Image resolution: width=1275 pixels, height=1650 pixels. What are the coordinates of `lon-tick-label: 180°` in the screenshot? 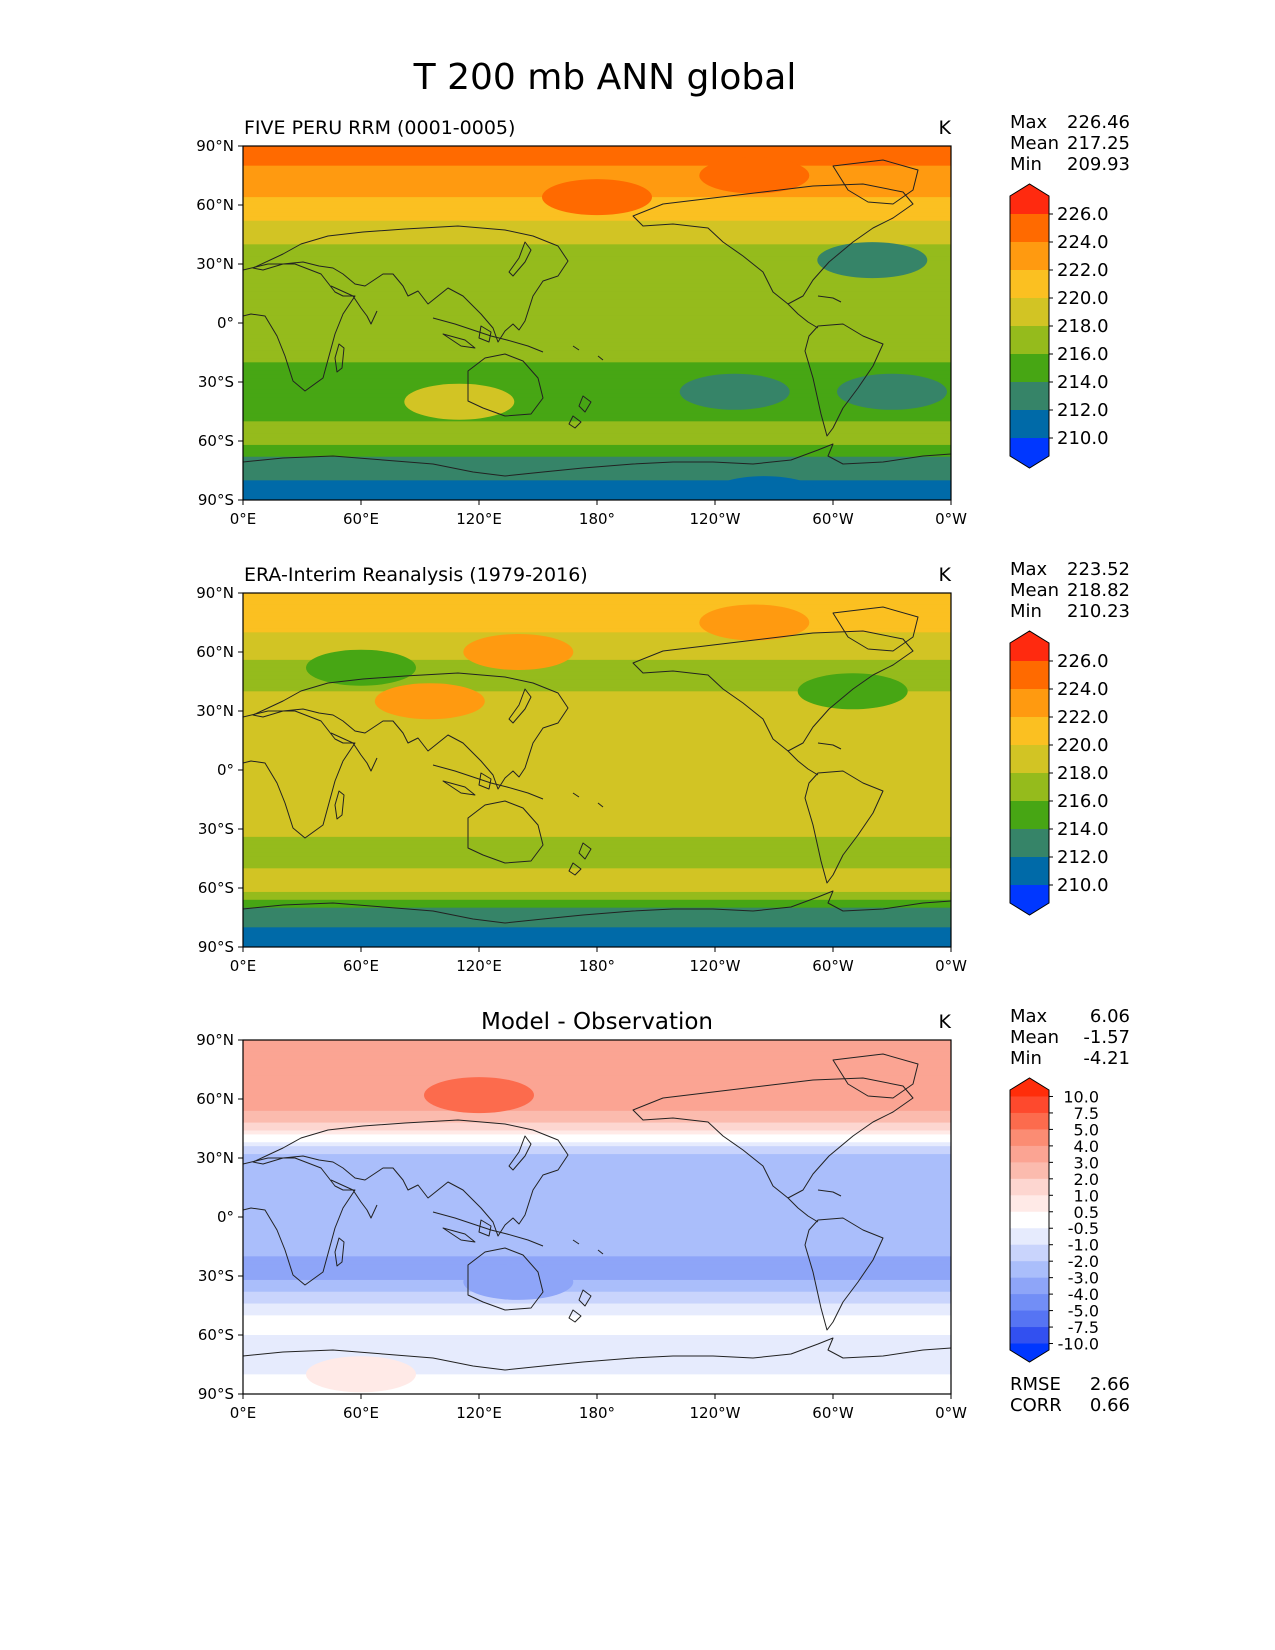 It's located at (597, 519).